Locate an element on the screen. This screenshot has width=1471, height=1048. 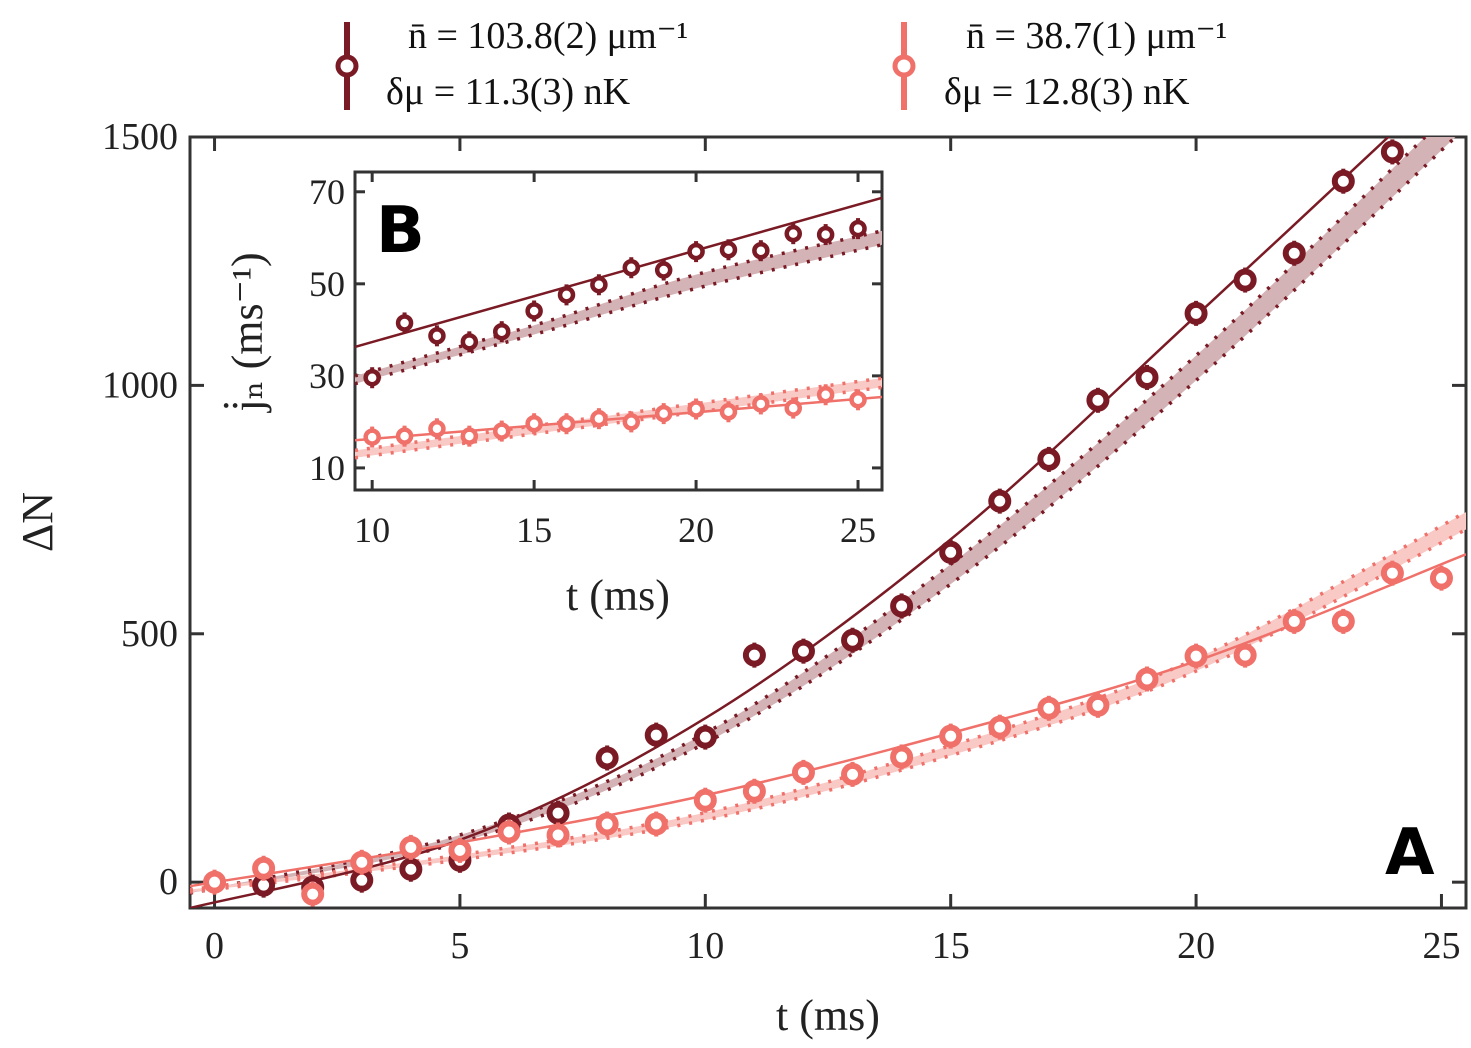
panel-label-b: B is located at coordinates (400, 231).